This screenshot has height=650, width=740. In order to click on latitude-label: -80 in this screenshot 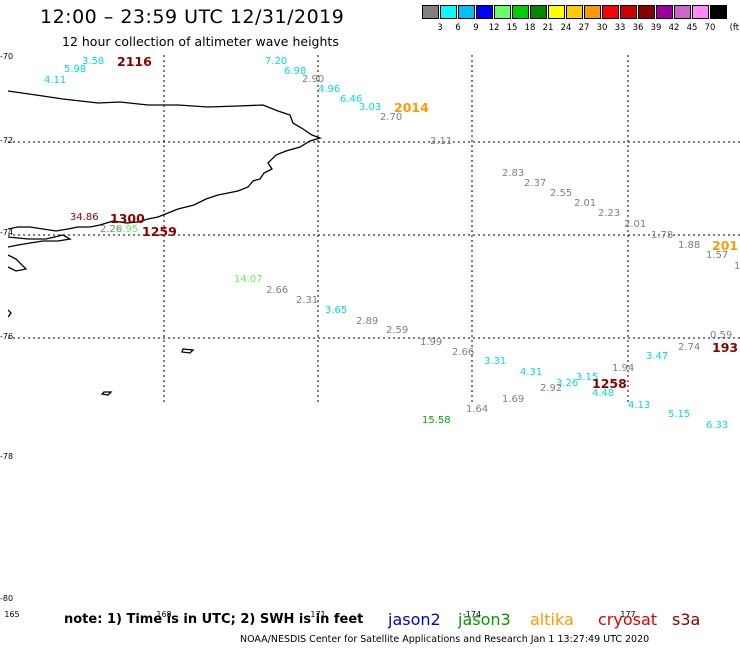, I will do `click(7, 598)`.